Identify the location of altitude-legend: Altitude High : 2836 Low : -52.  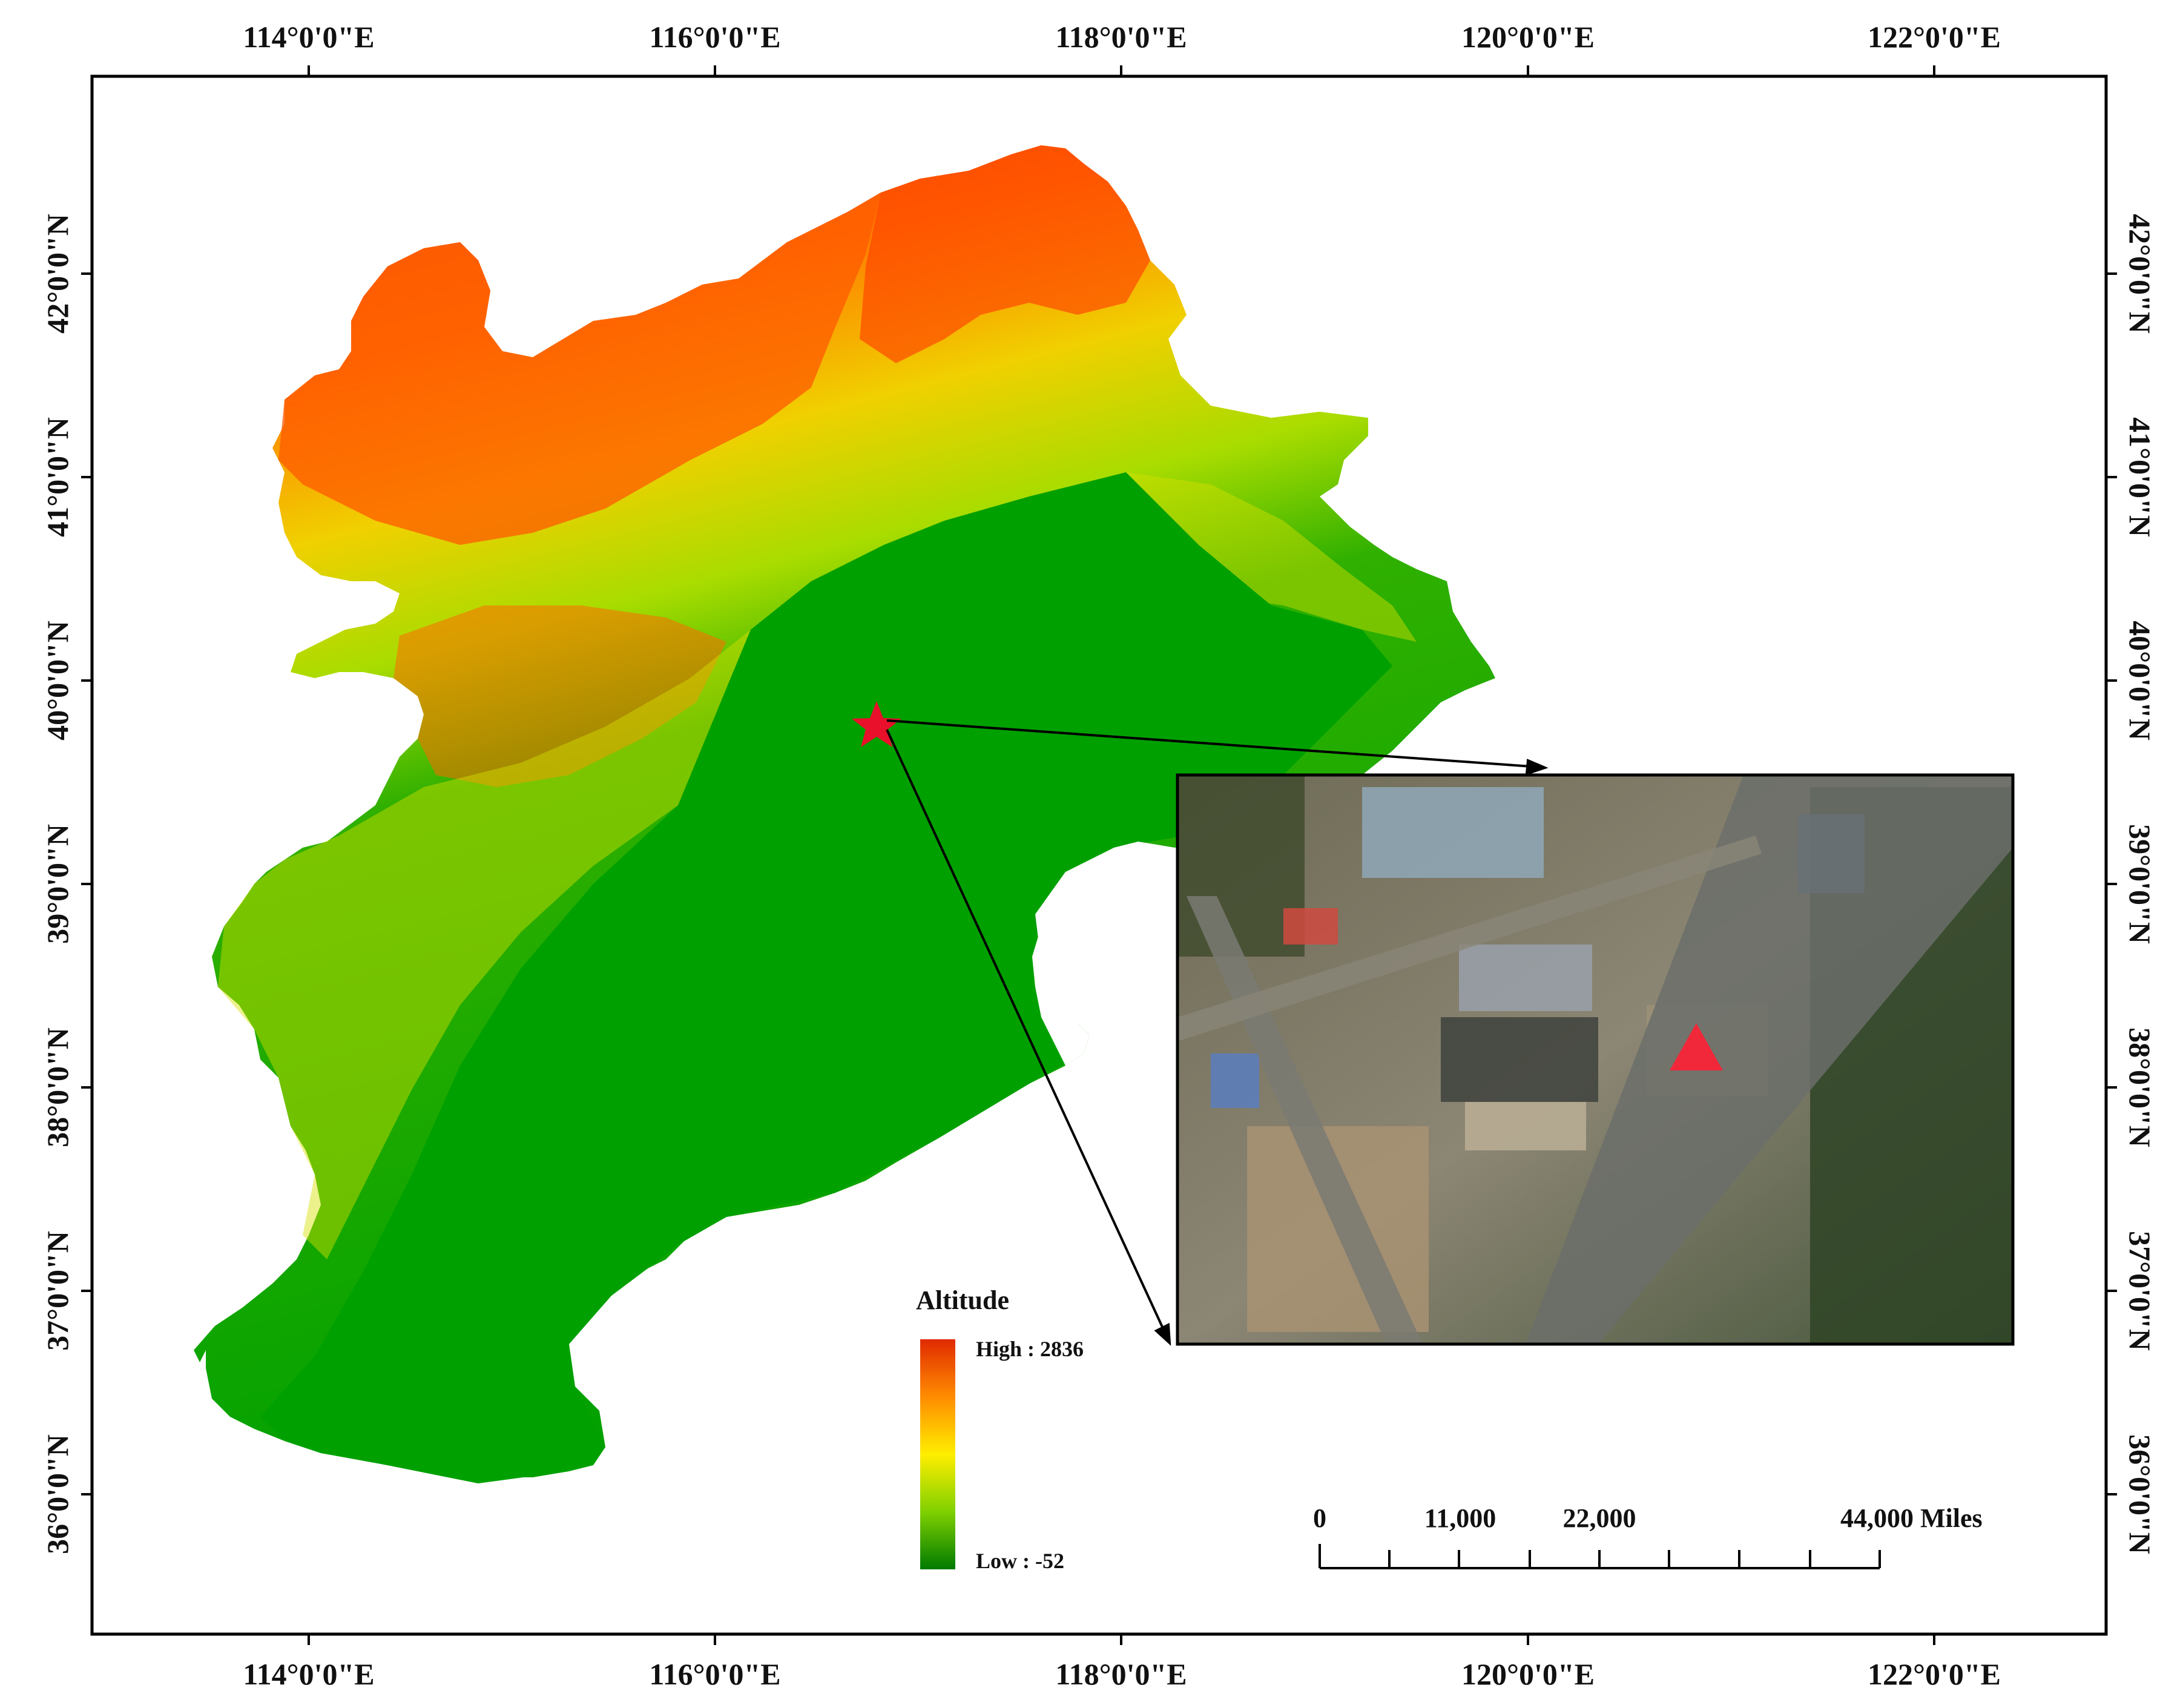
(1000, 1429).